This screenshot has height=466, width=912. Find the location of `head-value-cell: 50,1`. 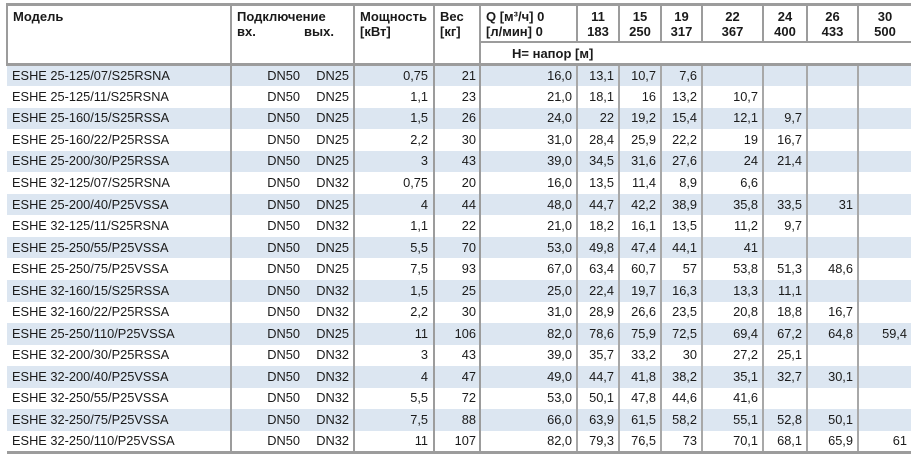

head-value-cell: 50,1 is located at coordinates (598, 398).